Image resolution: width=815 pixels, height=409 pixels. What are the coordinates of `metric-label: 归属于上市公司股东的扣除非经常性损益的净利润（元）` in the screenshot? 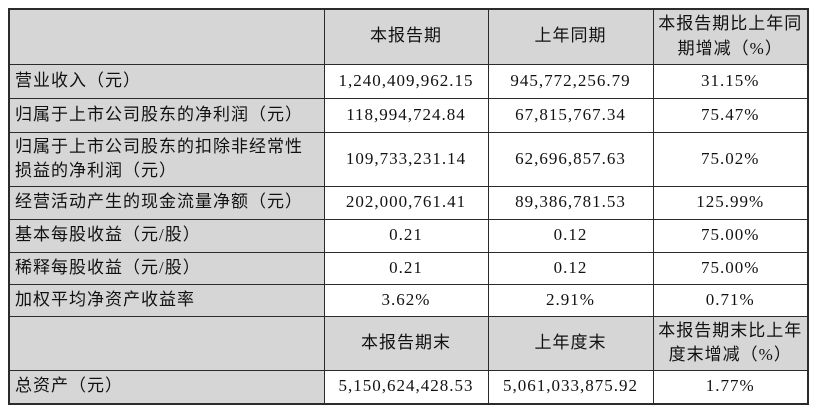 It's located at (166, 159).